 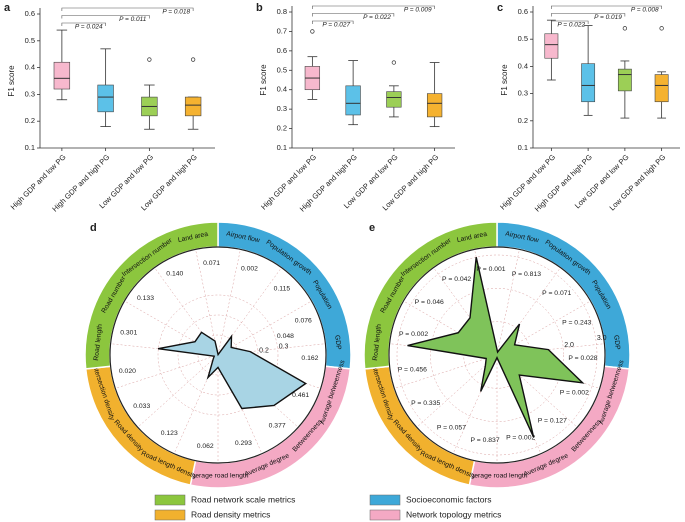 What do you see at coordinates (372, 228) in the screenshot?
I see `panel-letter: e` at bounding box center [372, 228].